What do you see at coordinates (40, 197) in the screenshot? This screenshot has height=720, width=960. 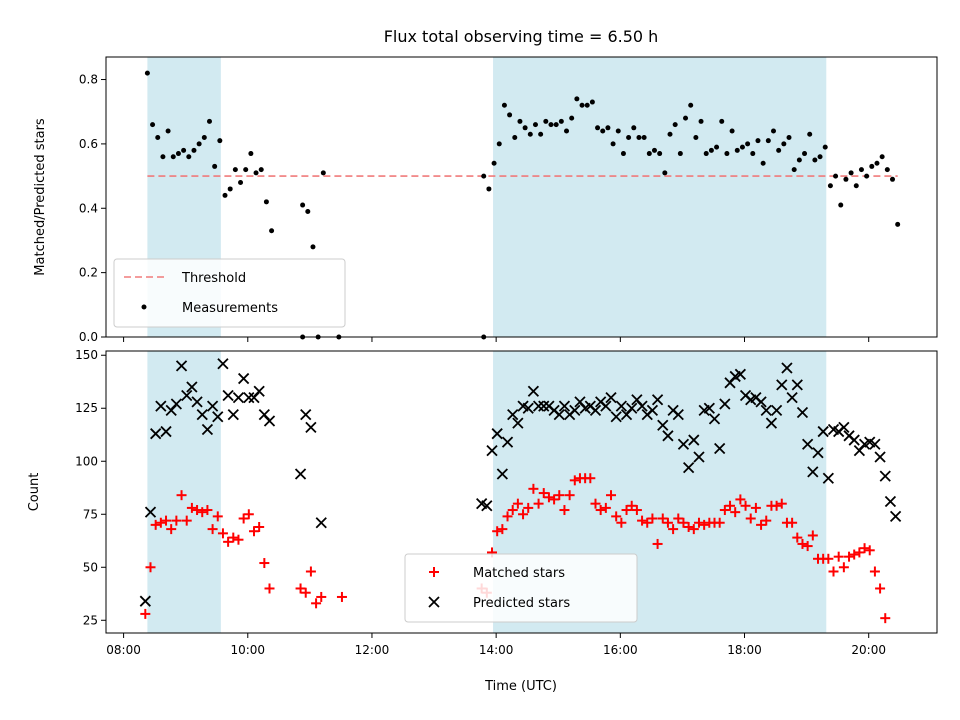 I see `top-y-axis-label: Matched/Predicted stars` at bounding box center [40, 197].